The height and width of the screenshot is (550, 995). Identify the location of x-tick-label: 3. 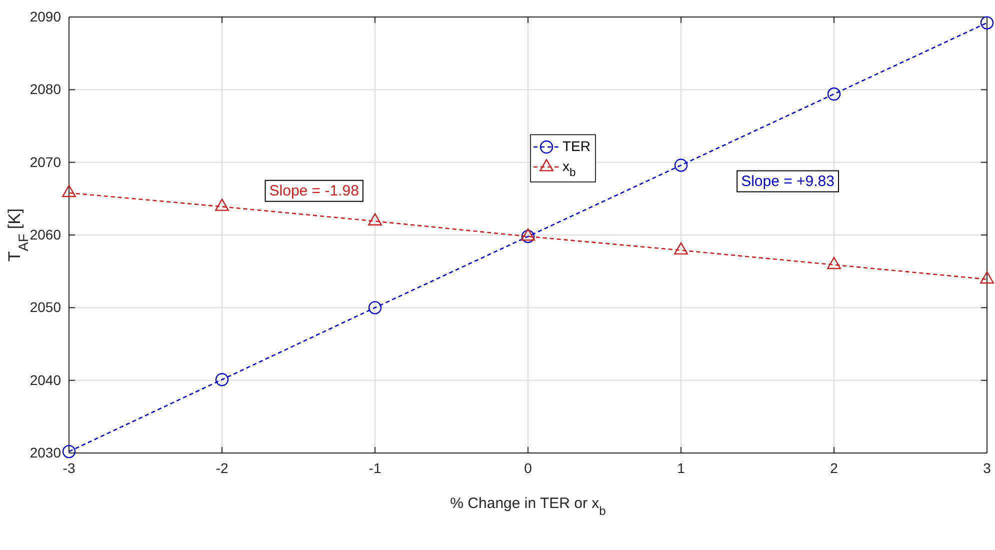
(987, 468).